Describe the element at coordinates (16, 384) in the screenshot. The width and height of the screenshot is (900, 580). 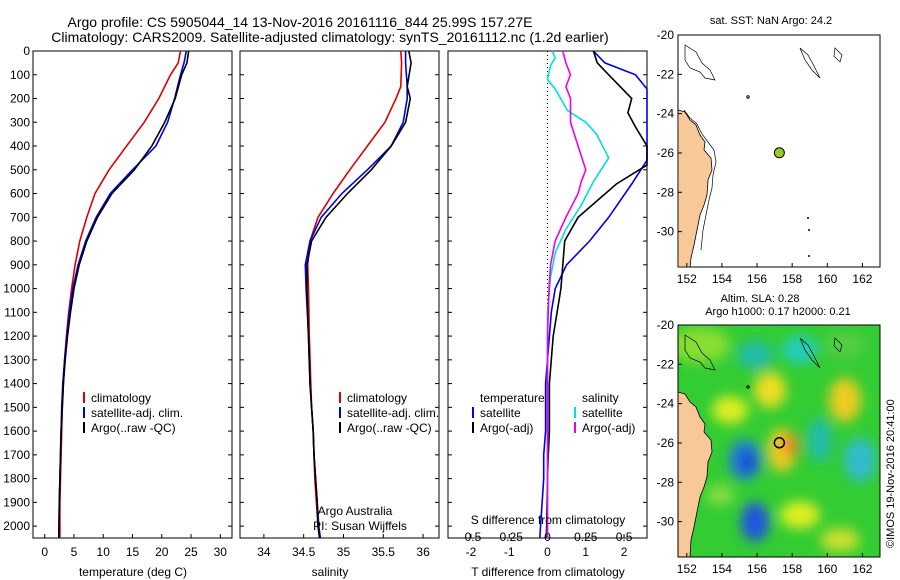
I see `depth-tick-label: 1400` at that location.